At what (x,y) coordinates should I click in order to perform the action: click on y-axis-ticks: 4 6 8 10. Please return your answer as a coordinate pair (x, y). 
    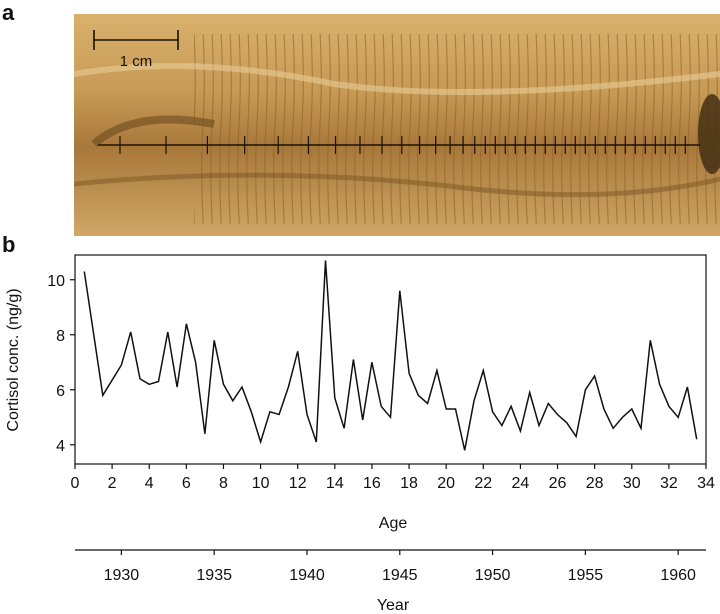
    Looking at the image, I should click on (61, 364).